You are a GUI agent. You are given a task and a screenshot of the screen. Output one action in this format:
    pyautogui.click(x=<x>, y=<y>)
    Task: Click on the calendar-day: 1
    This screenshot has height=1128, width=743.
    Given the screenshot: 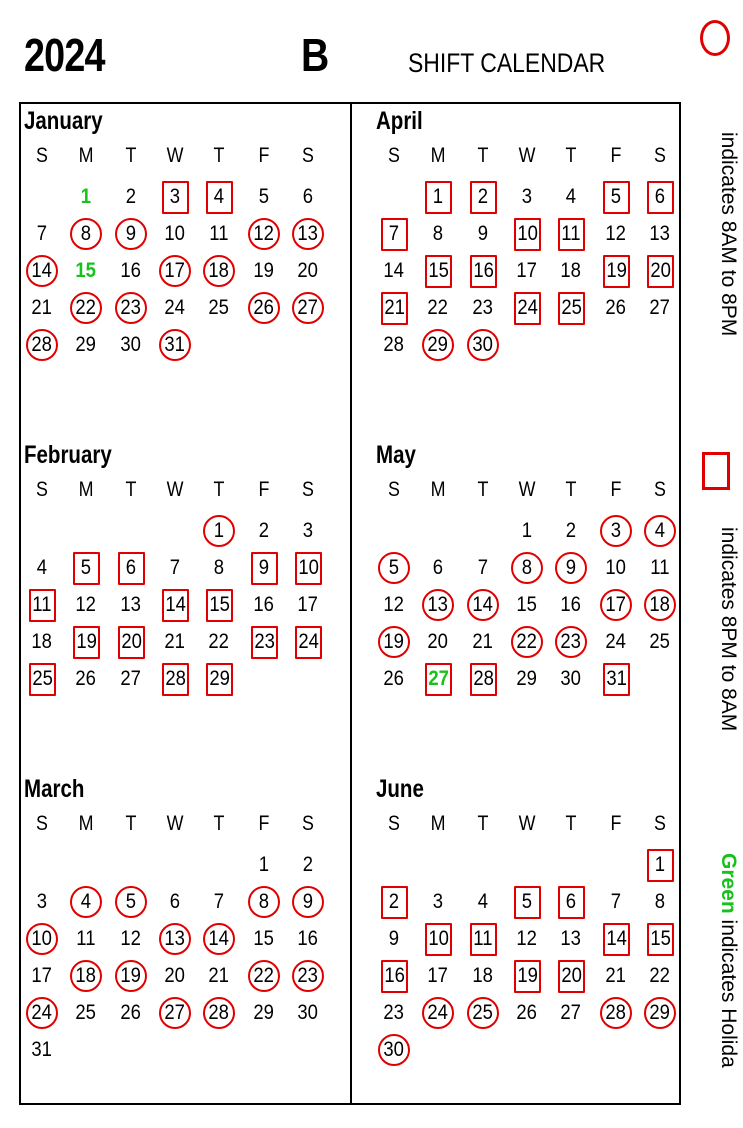 What is the action you would take?
    pyautogui.click(x=527, y=531)
    